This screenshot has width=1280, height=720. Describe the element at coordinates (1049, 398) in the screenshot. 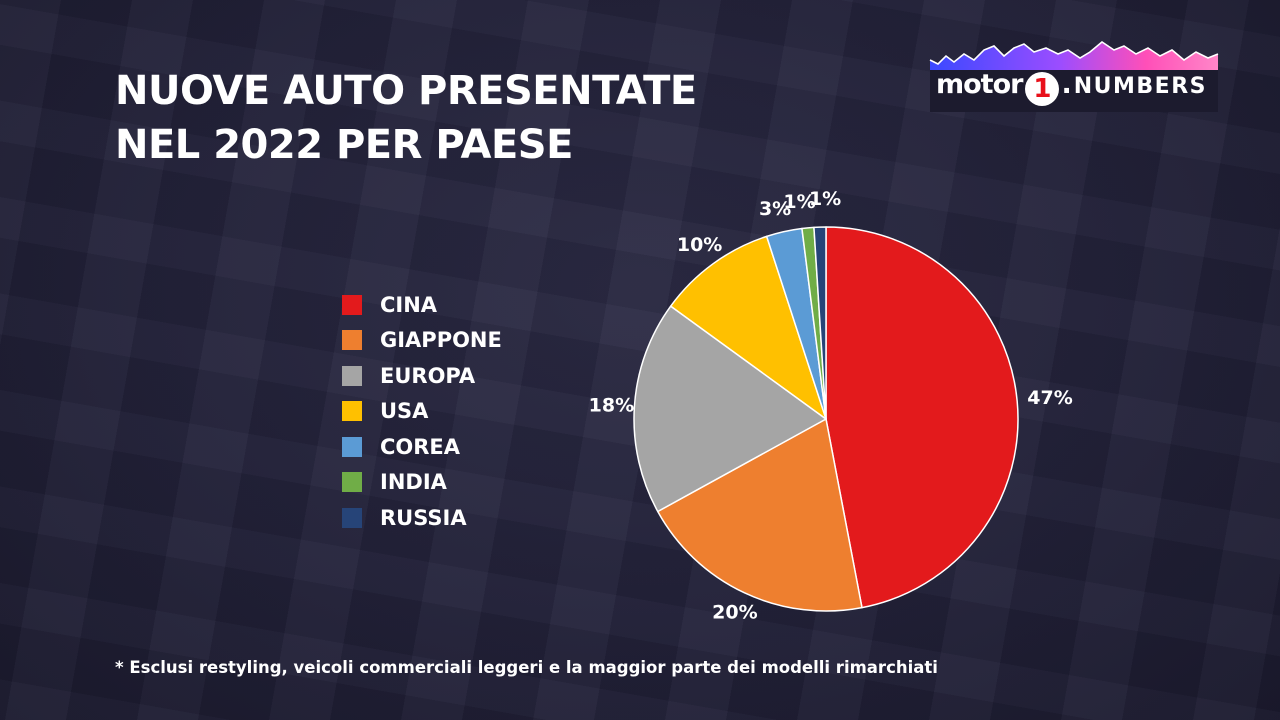

I see `pie-label-cina: 47%` at that location.